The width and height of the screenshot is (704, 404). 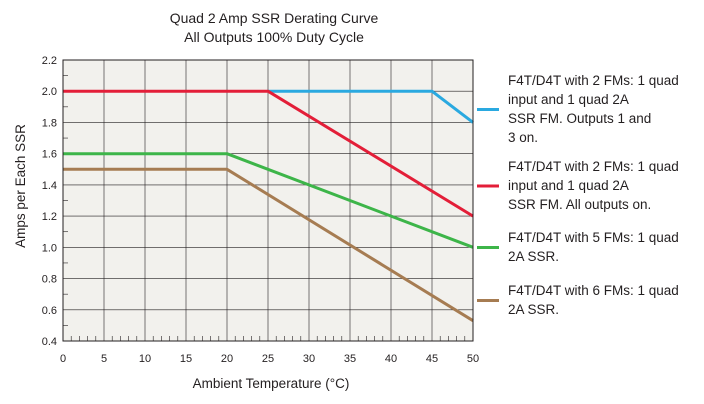 What do you see at coordinates (579, 118) in the screenshot?
I see `legend-label-1-line-3: SSR FM. Outputs 1 and` at bounding box center [579, 118].